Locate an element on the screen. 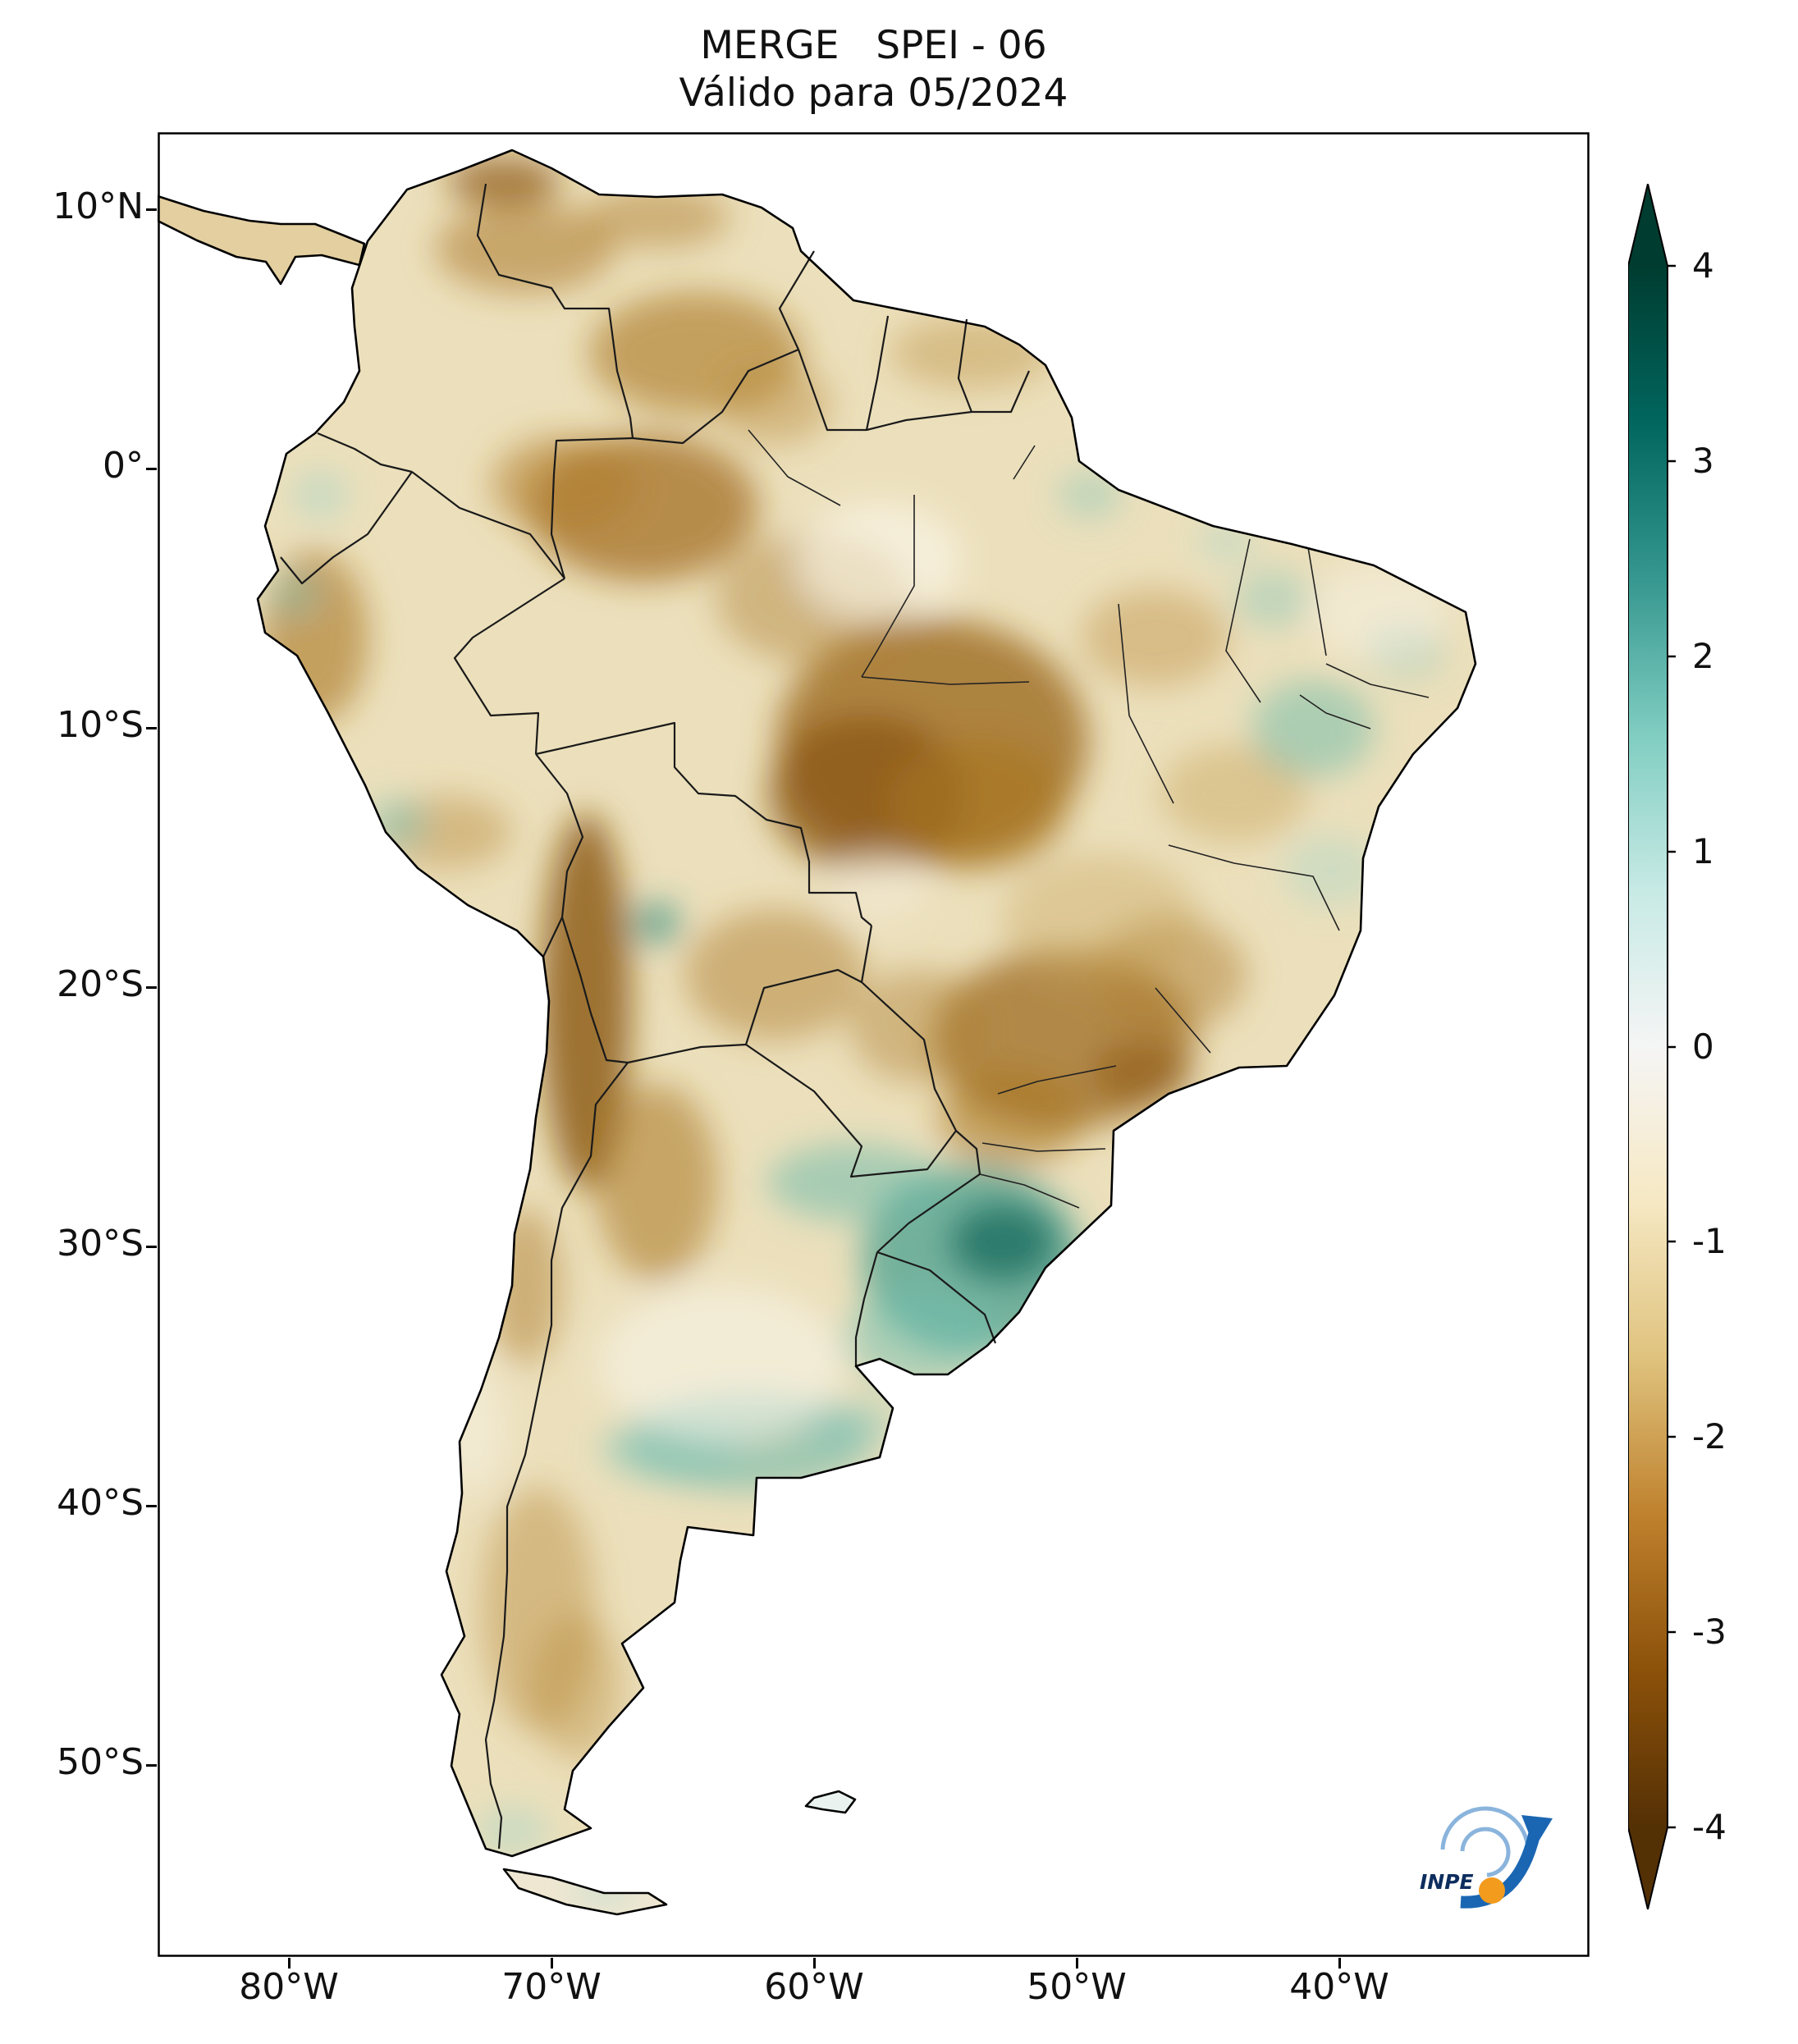 The width and height of the screenshot is (1798, 2044). inpe-logo: INPE is located at coordinates (1486, 1857).